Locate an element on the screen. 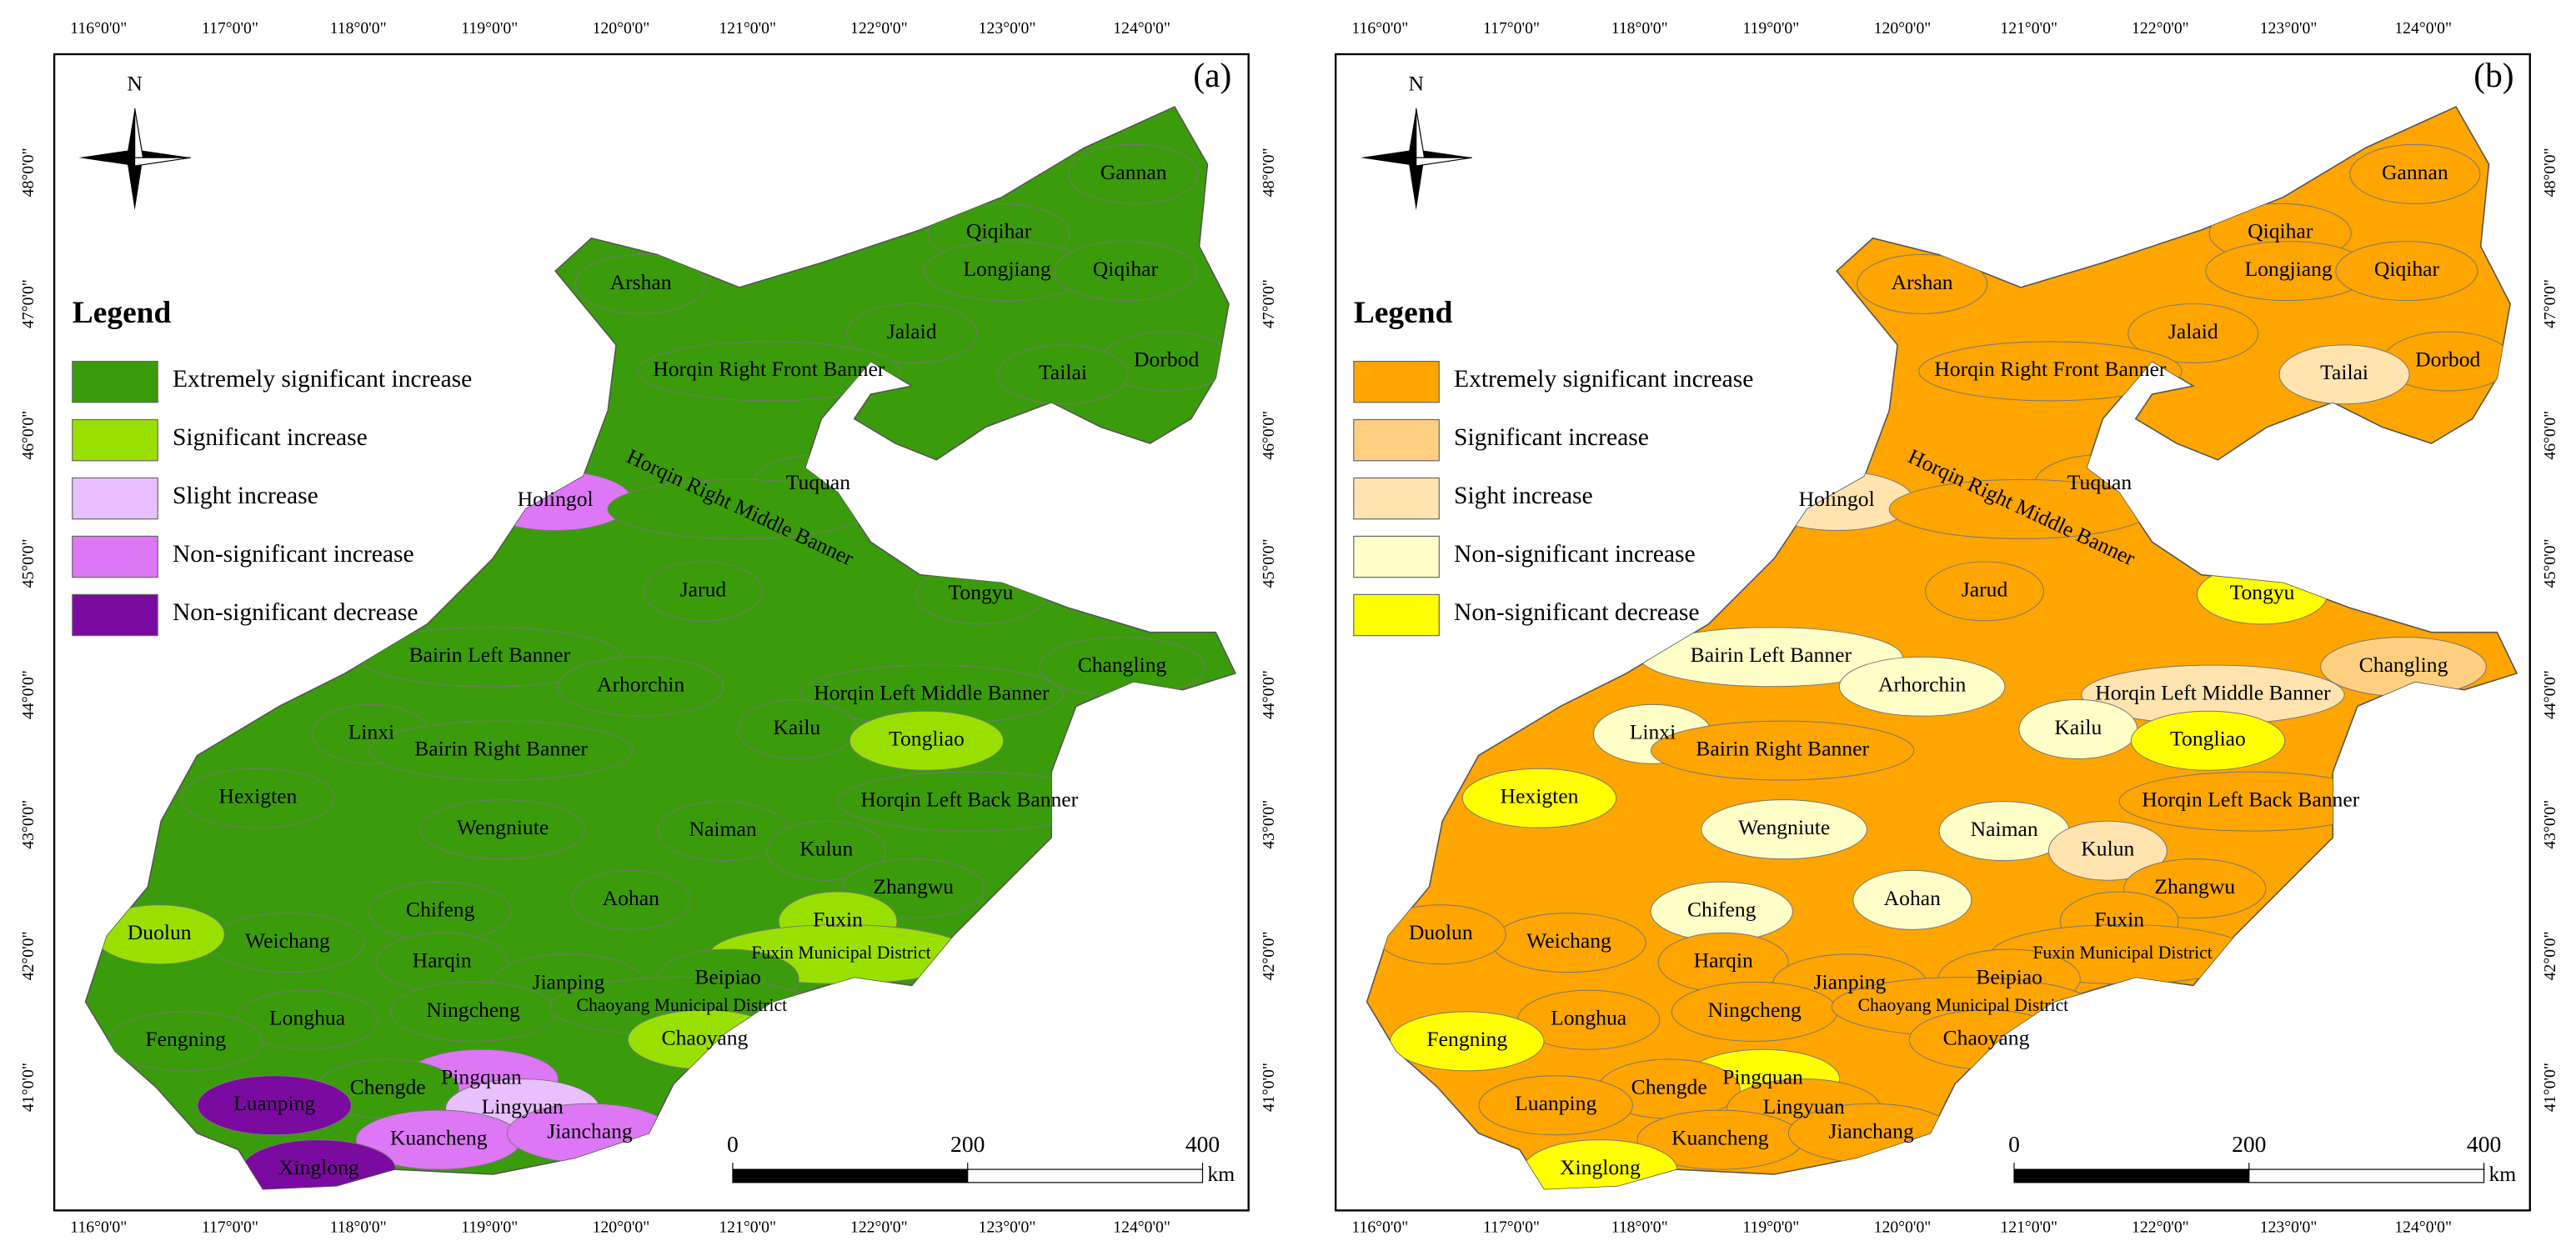  region-label: Arhorchin is located at coordinates (640, 685).